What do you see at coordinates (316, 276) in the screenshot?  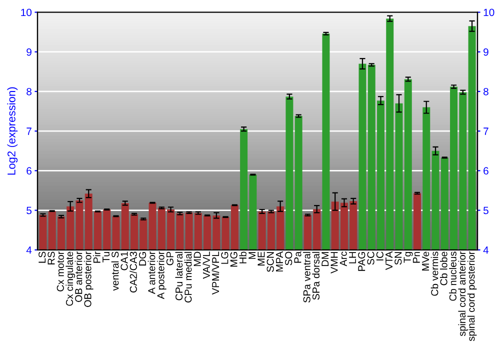 I see `x-tick-label: SPa dorsal` at bounding box center [316, 276].